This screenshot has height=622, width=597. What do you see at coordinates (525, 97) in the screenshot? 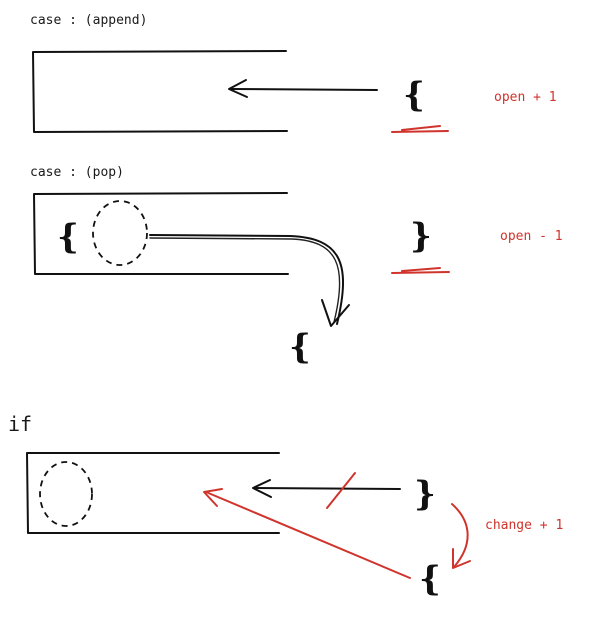
I see `append-note: open + 1` at bounding box center [525, 97].